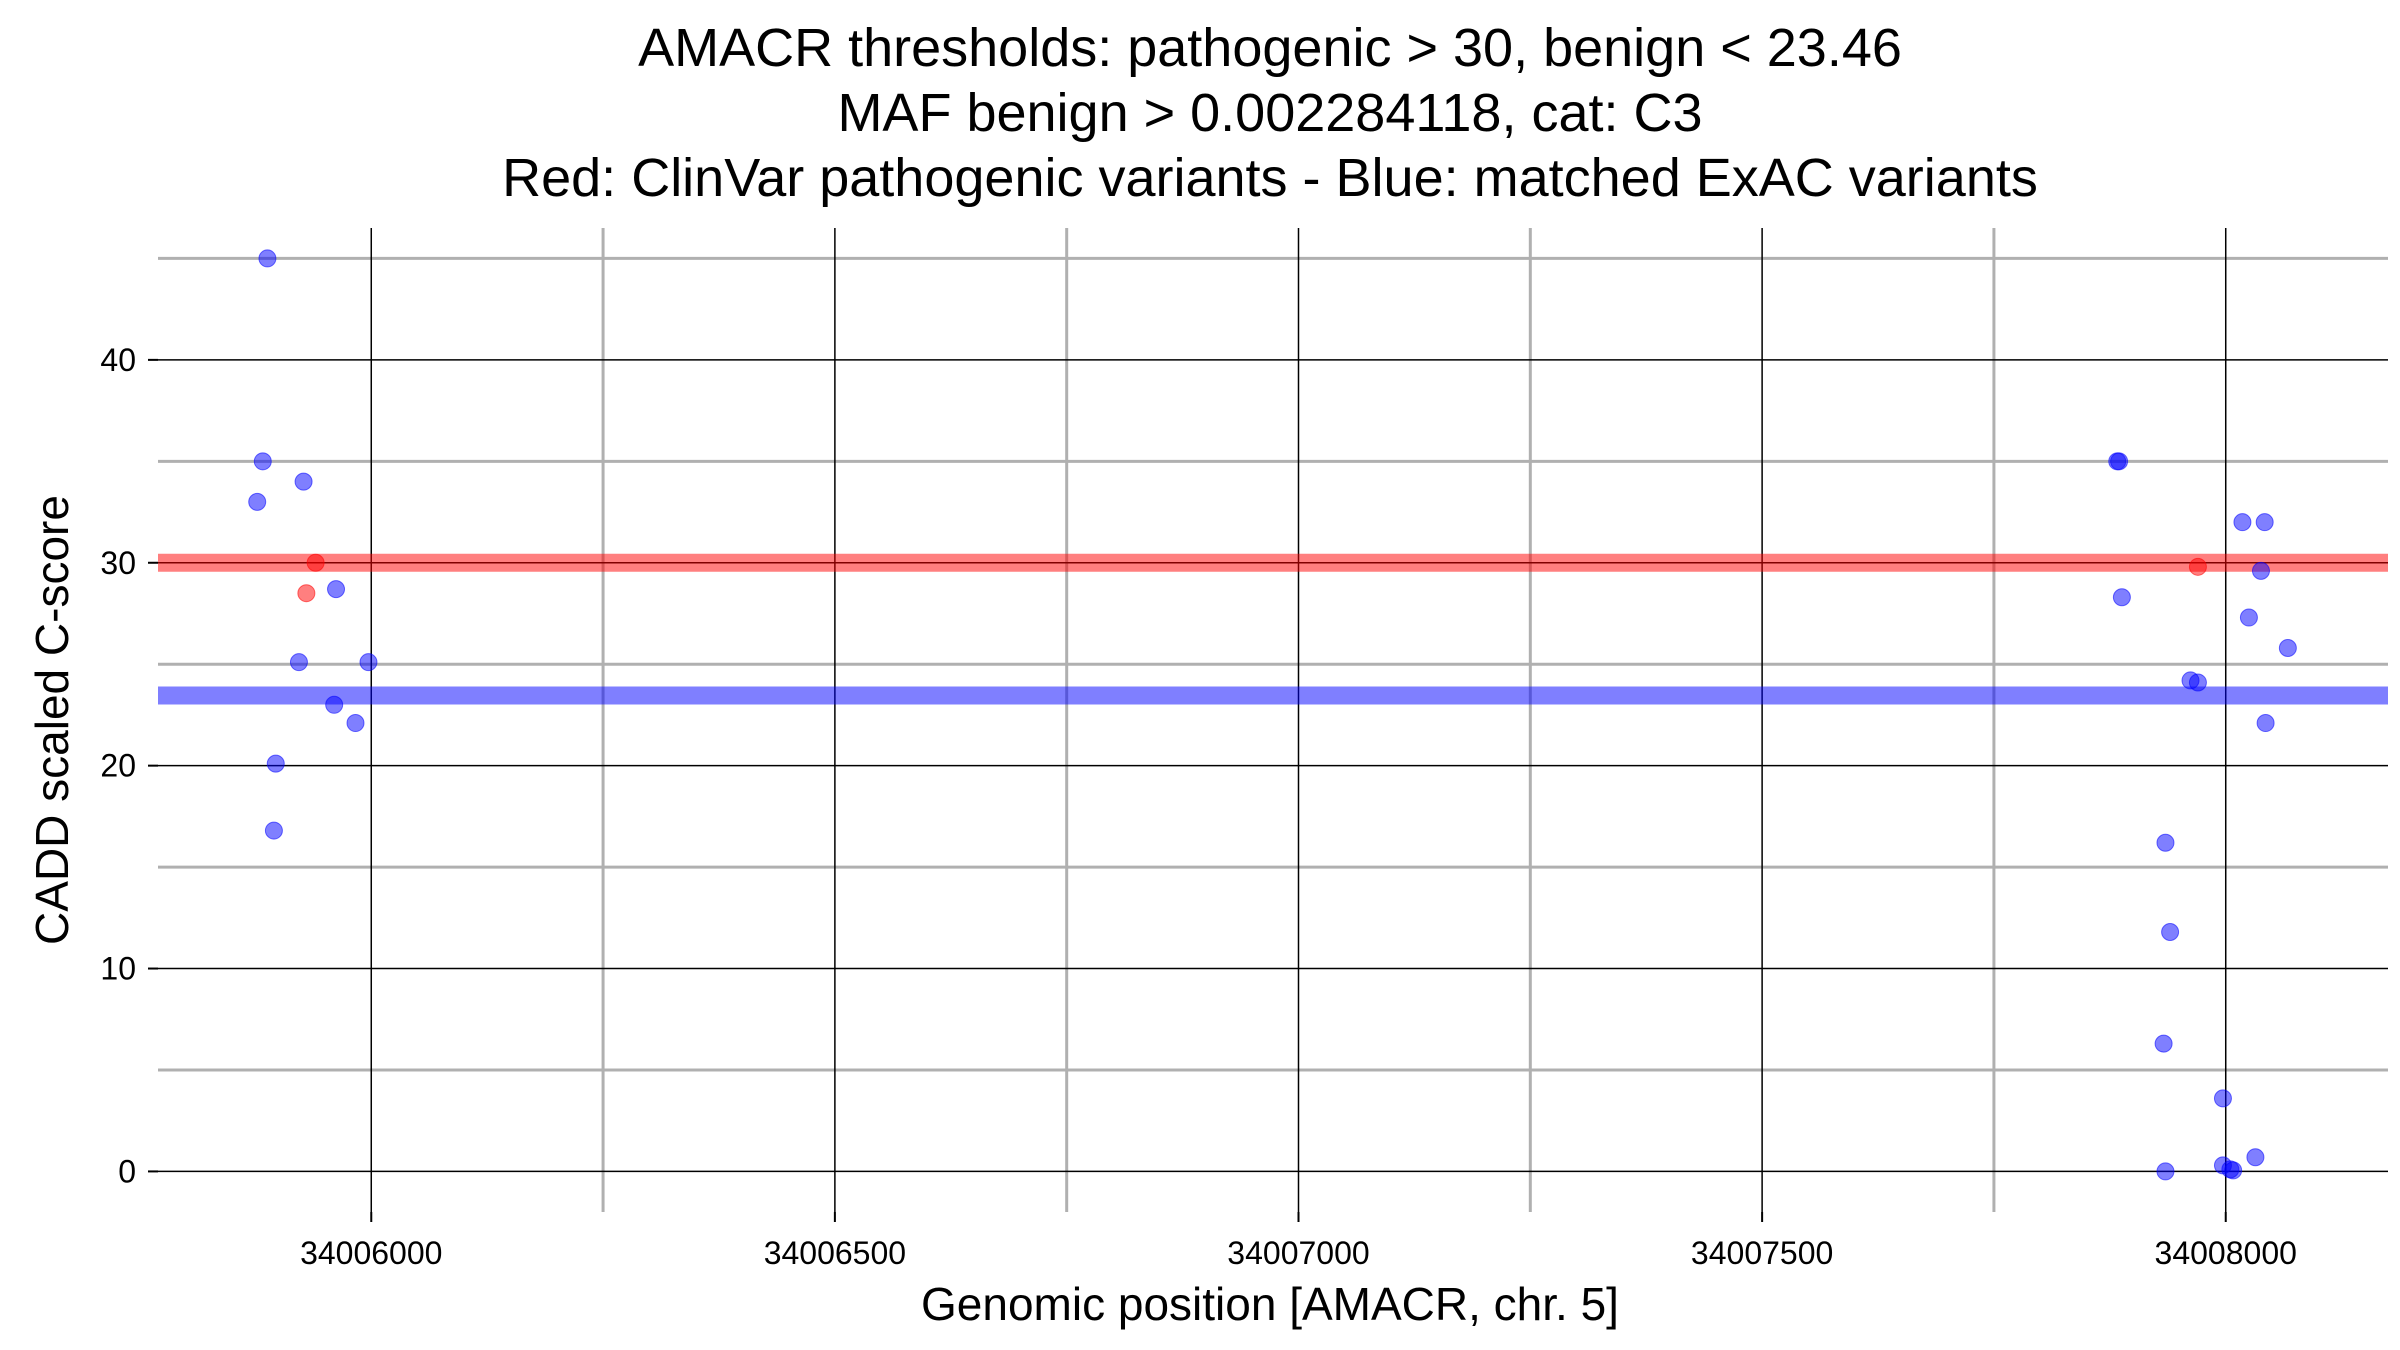 The width and height of the screenshot is (2400, 1350). Describe the element at coordinates (371, 1253) in the screenshot. I see `x-tick-label-0: 34006000` at that location.